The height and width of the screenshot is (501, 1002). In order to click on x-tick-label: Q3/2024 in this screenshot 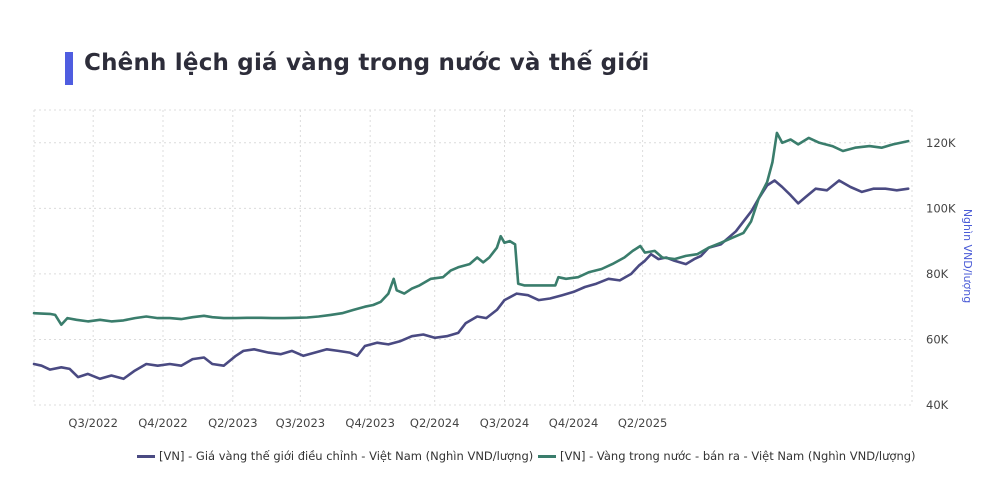, I will do `click(505, 423)`.